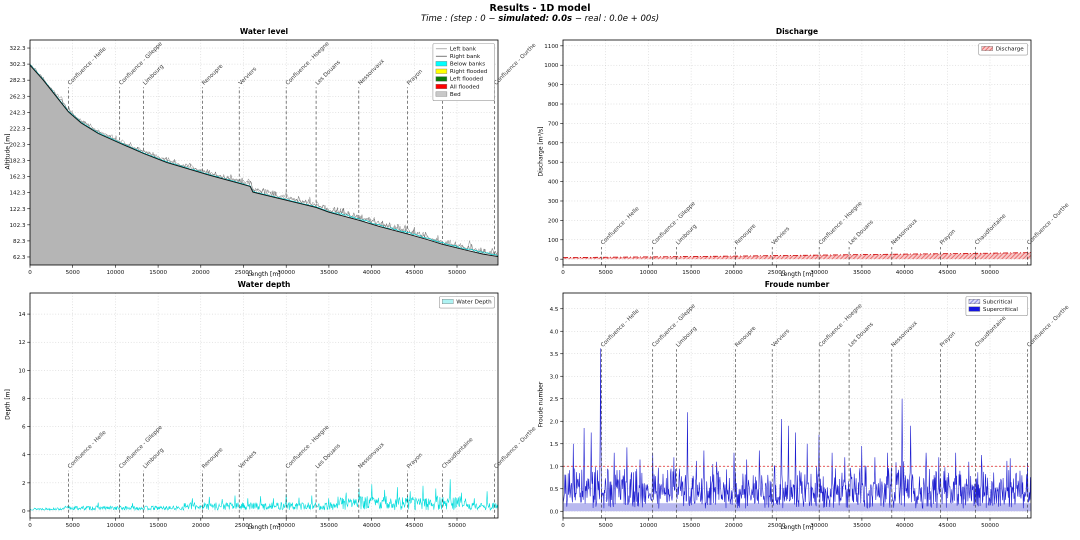 This screenshot has height=540, width=1080. I want to click on y-tick-label: 162.3, so click(17, 178).